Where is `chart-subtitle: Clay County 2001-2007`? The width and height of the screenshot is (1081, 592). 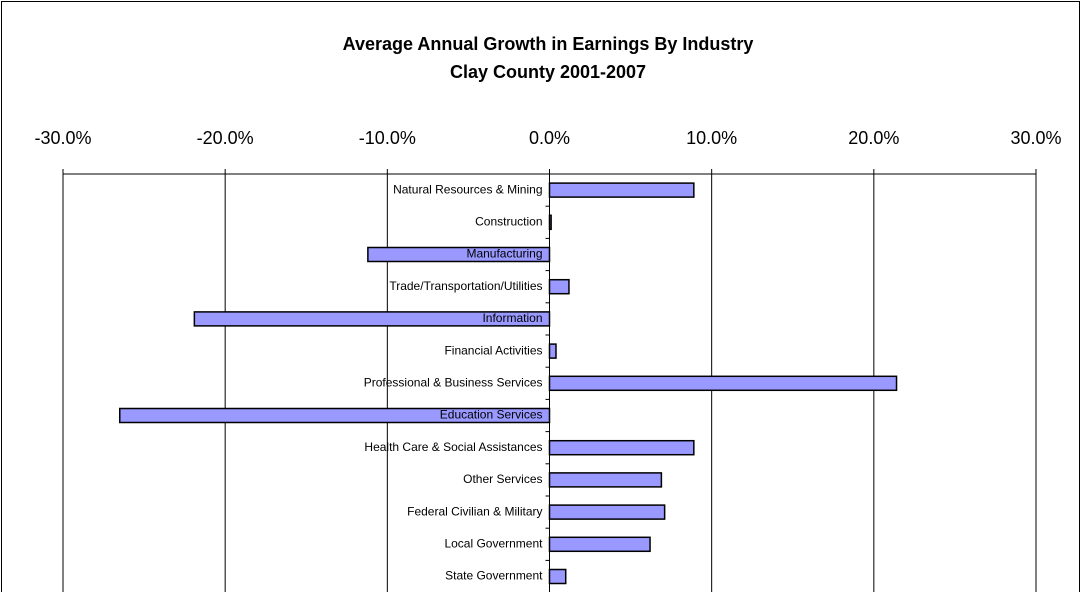
chart-subtitle: Clay County 2001-2007 is located at coordinates (548, 72).